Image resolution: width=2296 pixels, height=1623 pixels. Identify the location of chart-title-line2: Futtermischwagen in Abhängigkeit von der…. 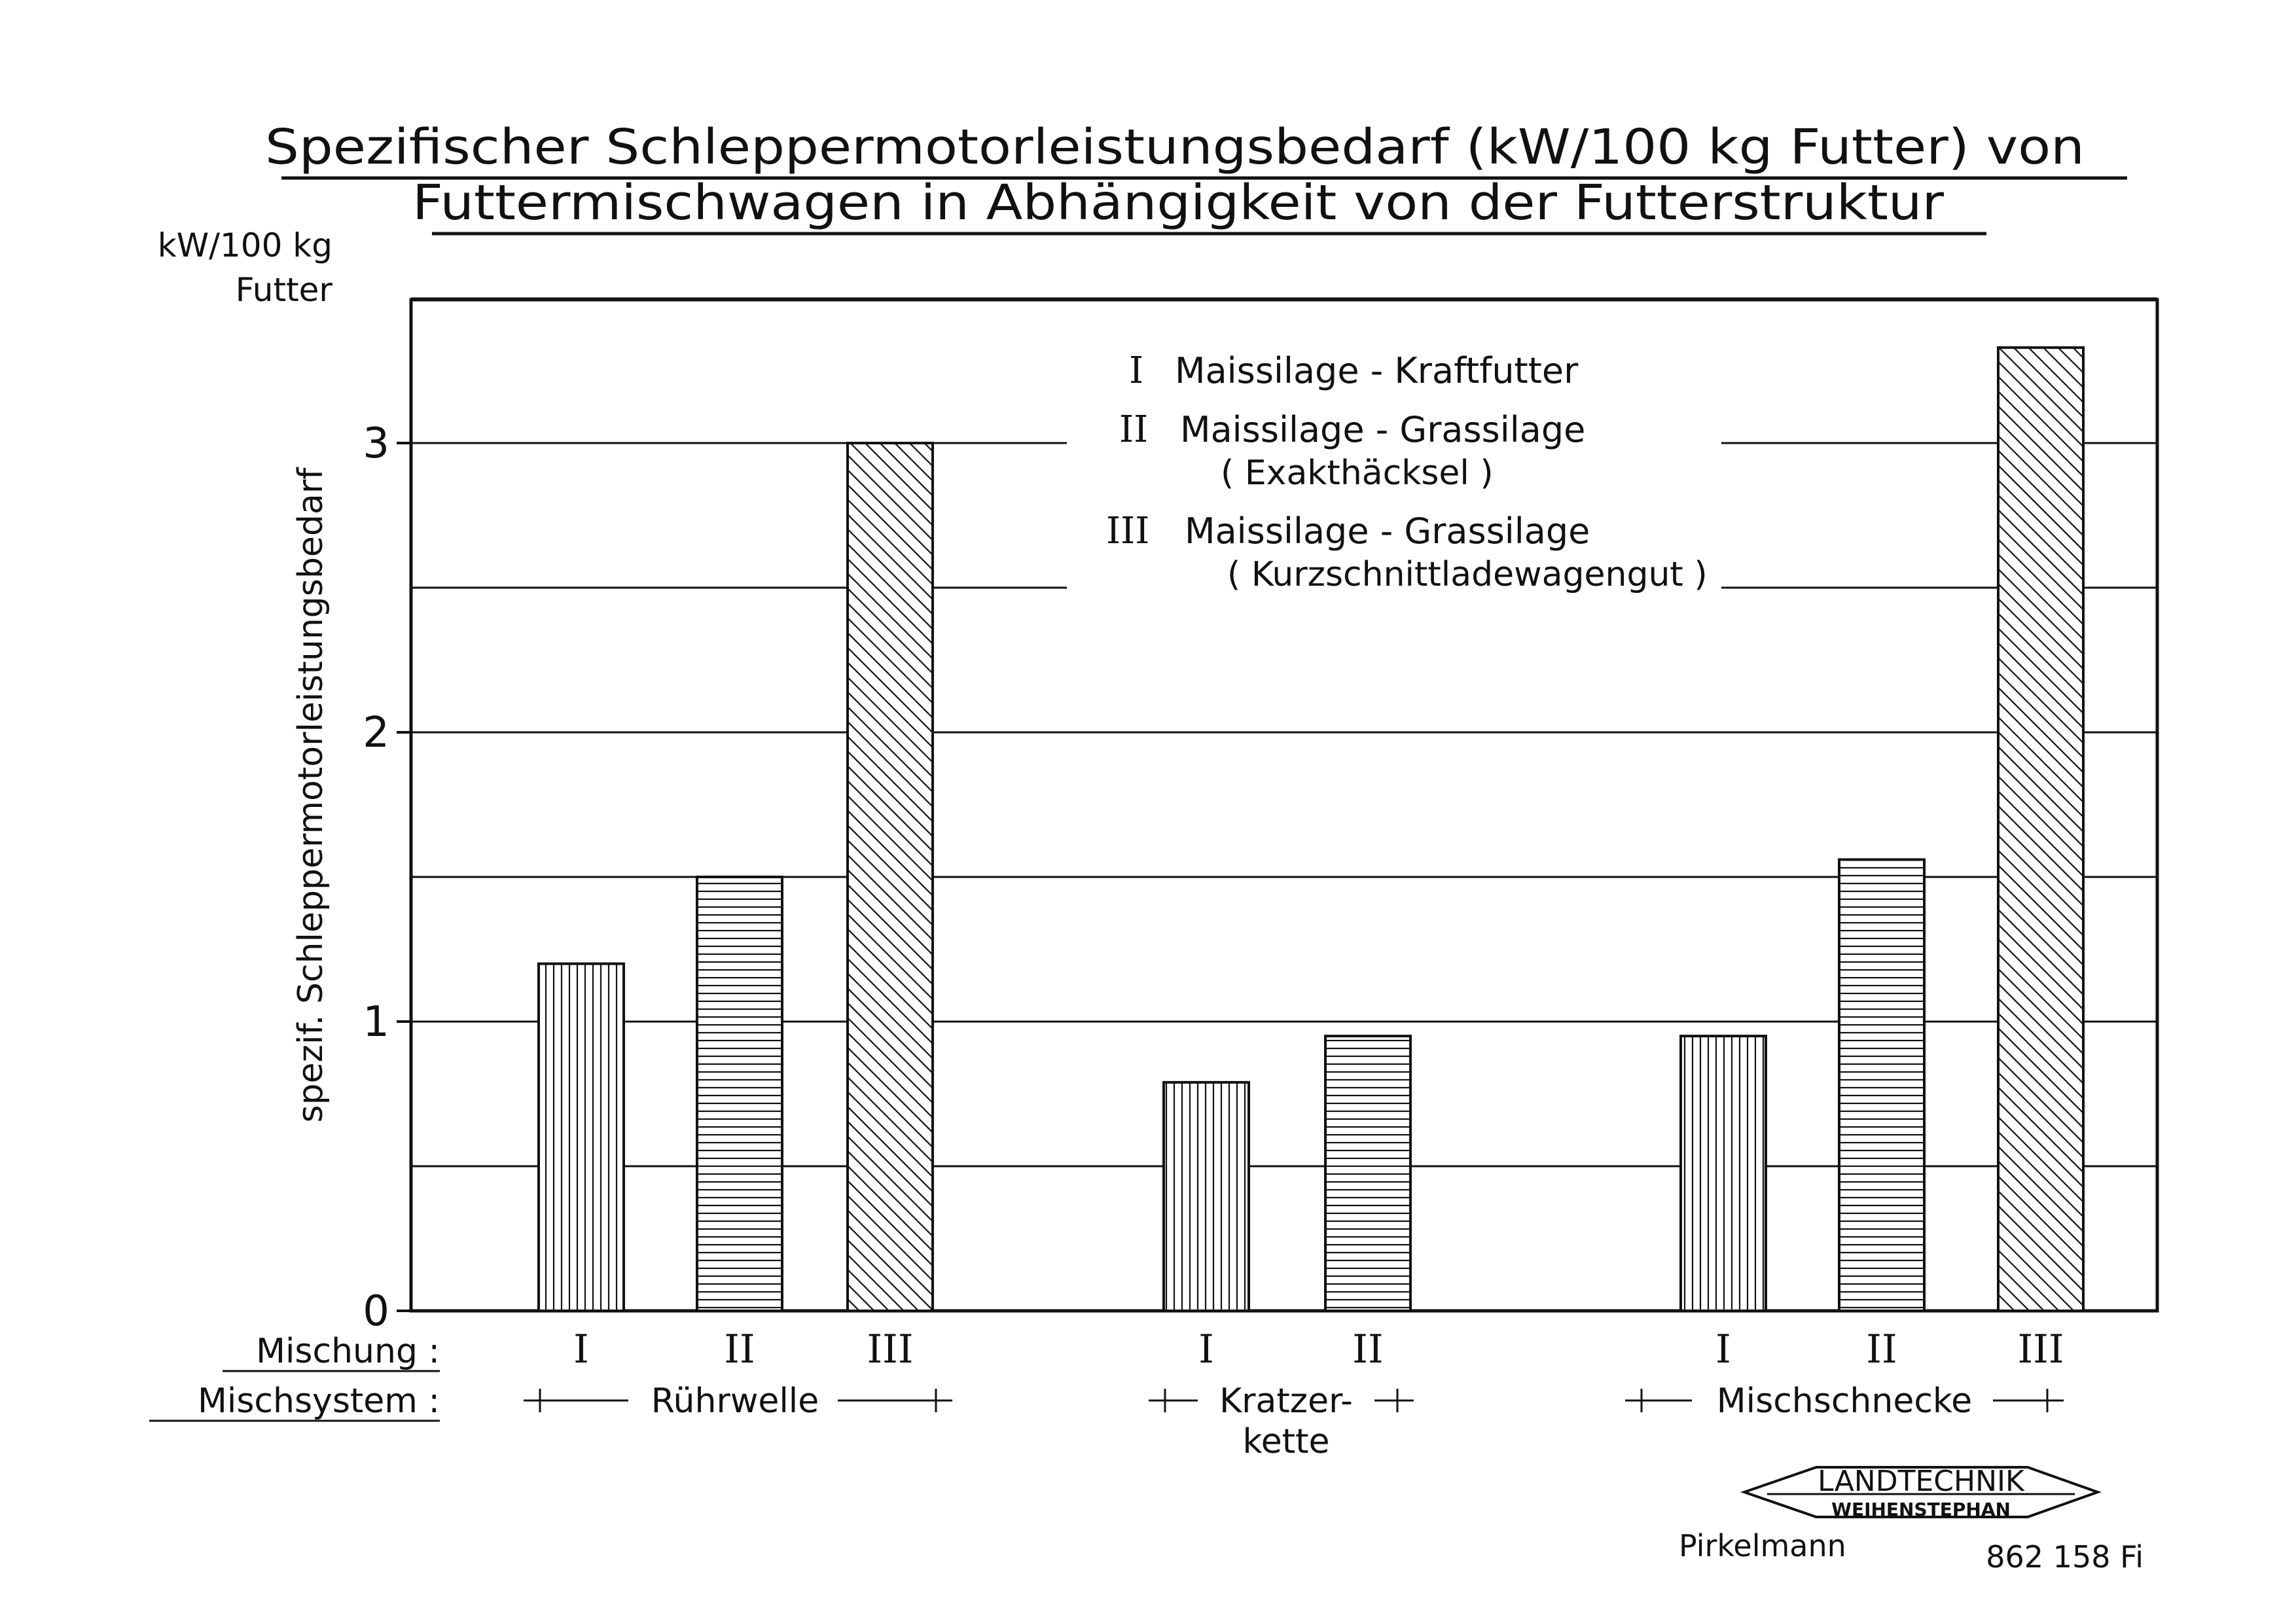
(1178, 203).